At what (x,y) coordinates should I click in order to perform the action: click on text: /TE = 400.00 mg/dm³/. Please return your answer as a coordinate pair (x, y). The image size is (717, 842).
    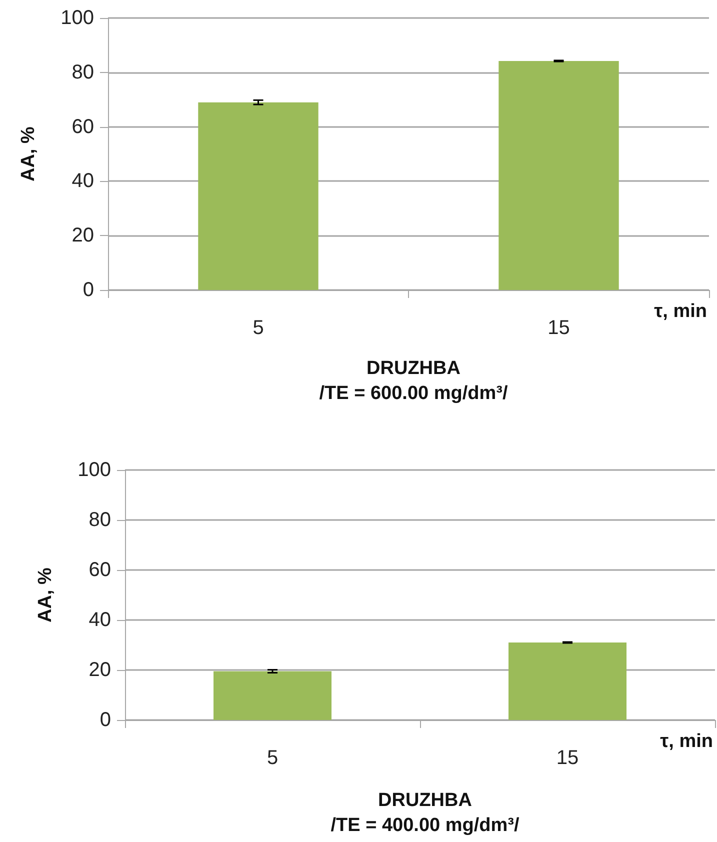
    Looking at the image, I should click on (425, 825).